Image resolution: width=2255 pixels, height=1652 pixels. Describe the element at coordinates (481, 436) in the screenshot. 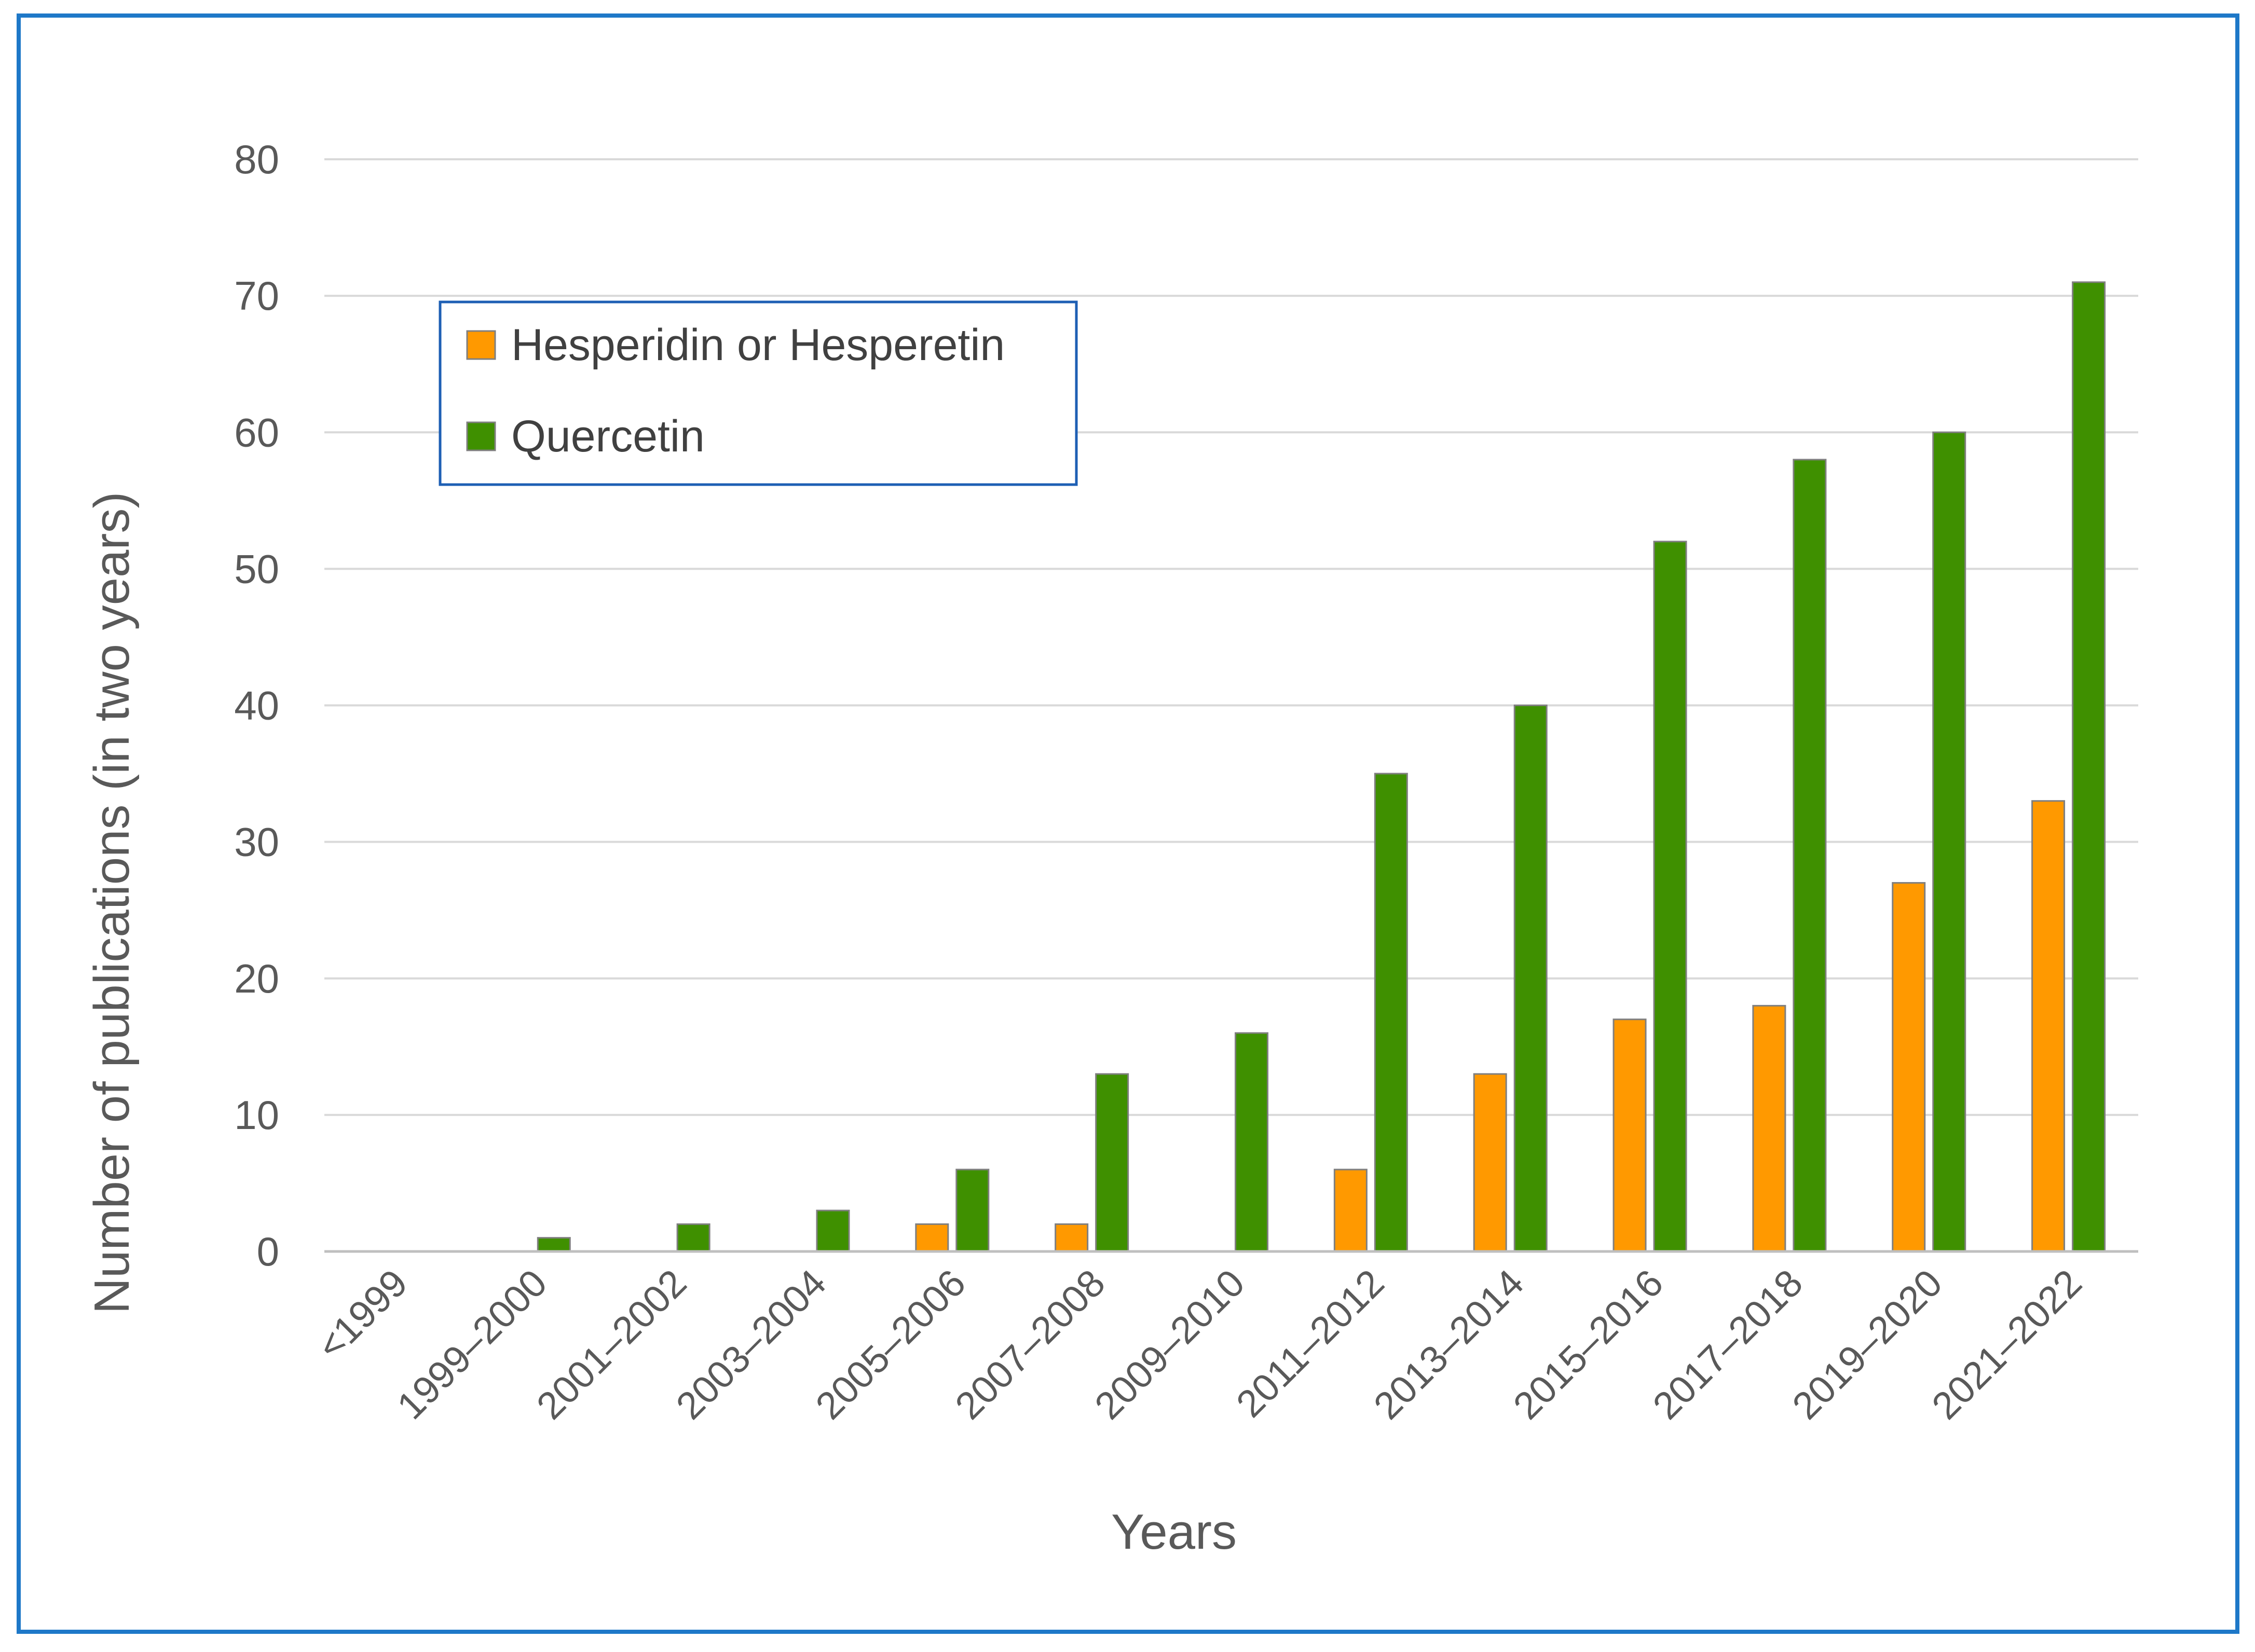

I see `legend-swatch-quercetin` at that location.